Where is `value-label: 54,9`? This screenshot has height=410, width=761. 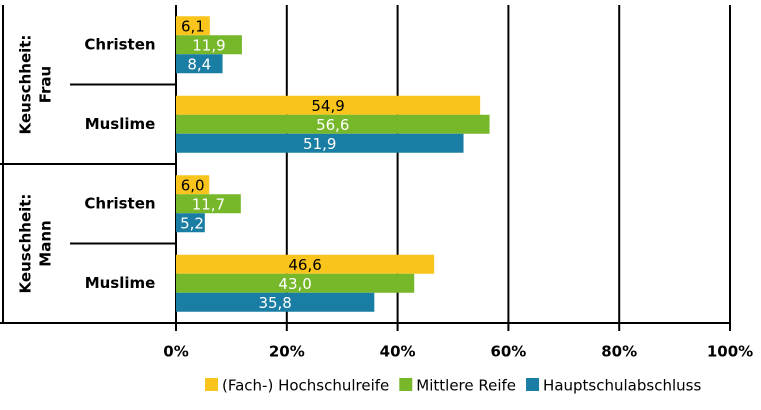 value-label: 54,9 is located at coordinates (327, 106).